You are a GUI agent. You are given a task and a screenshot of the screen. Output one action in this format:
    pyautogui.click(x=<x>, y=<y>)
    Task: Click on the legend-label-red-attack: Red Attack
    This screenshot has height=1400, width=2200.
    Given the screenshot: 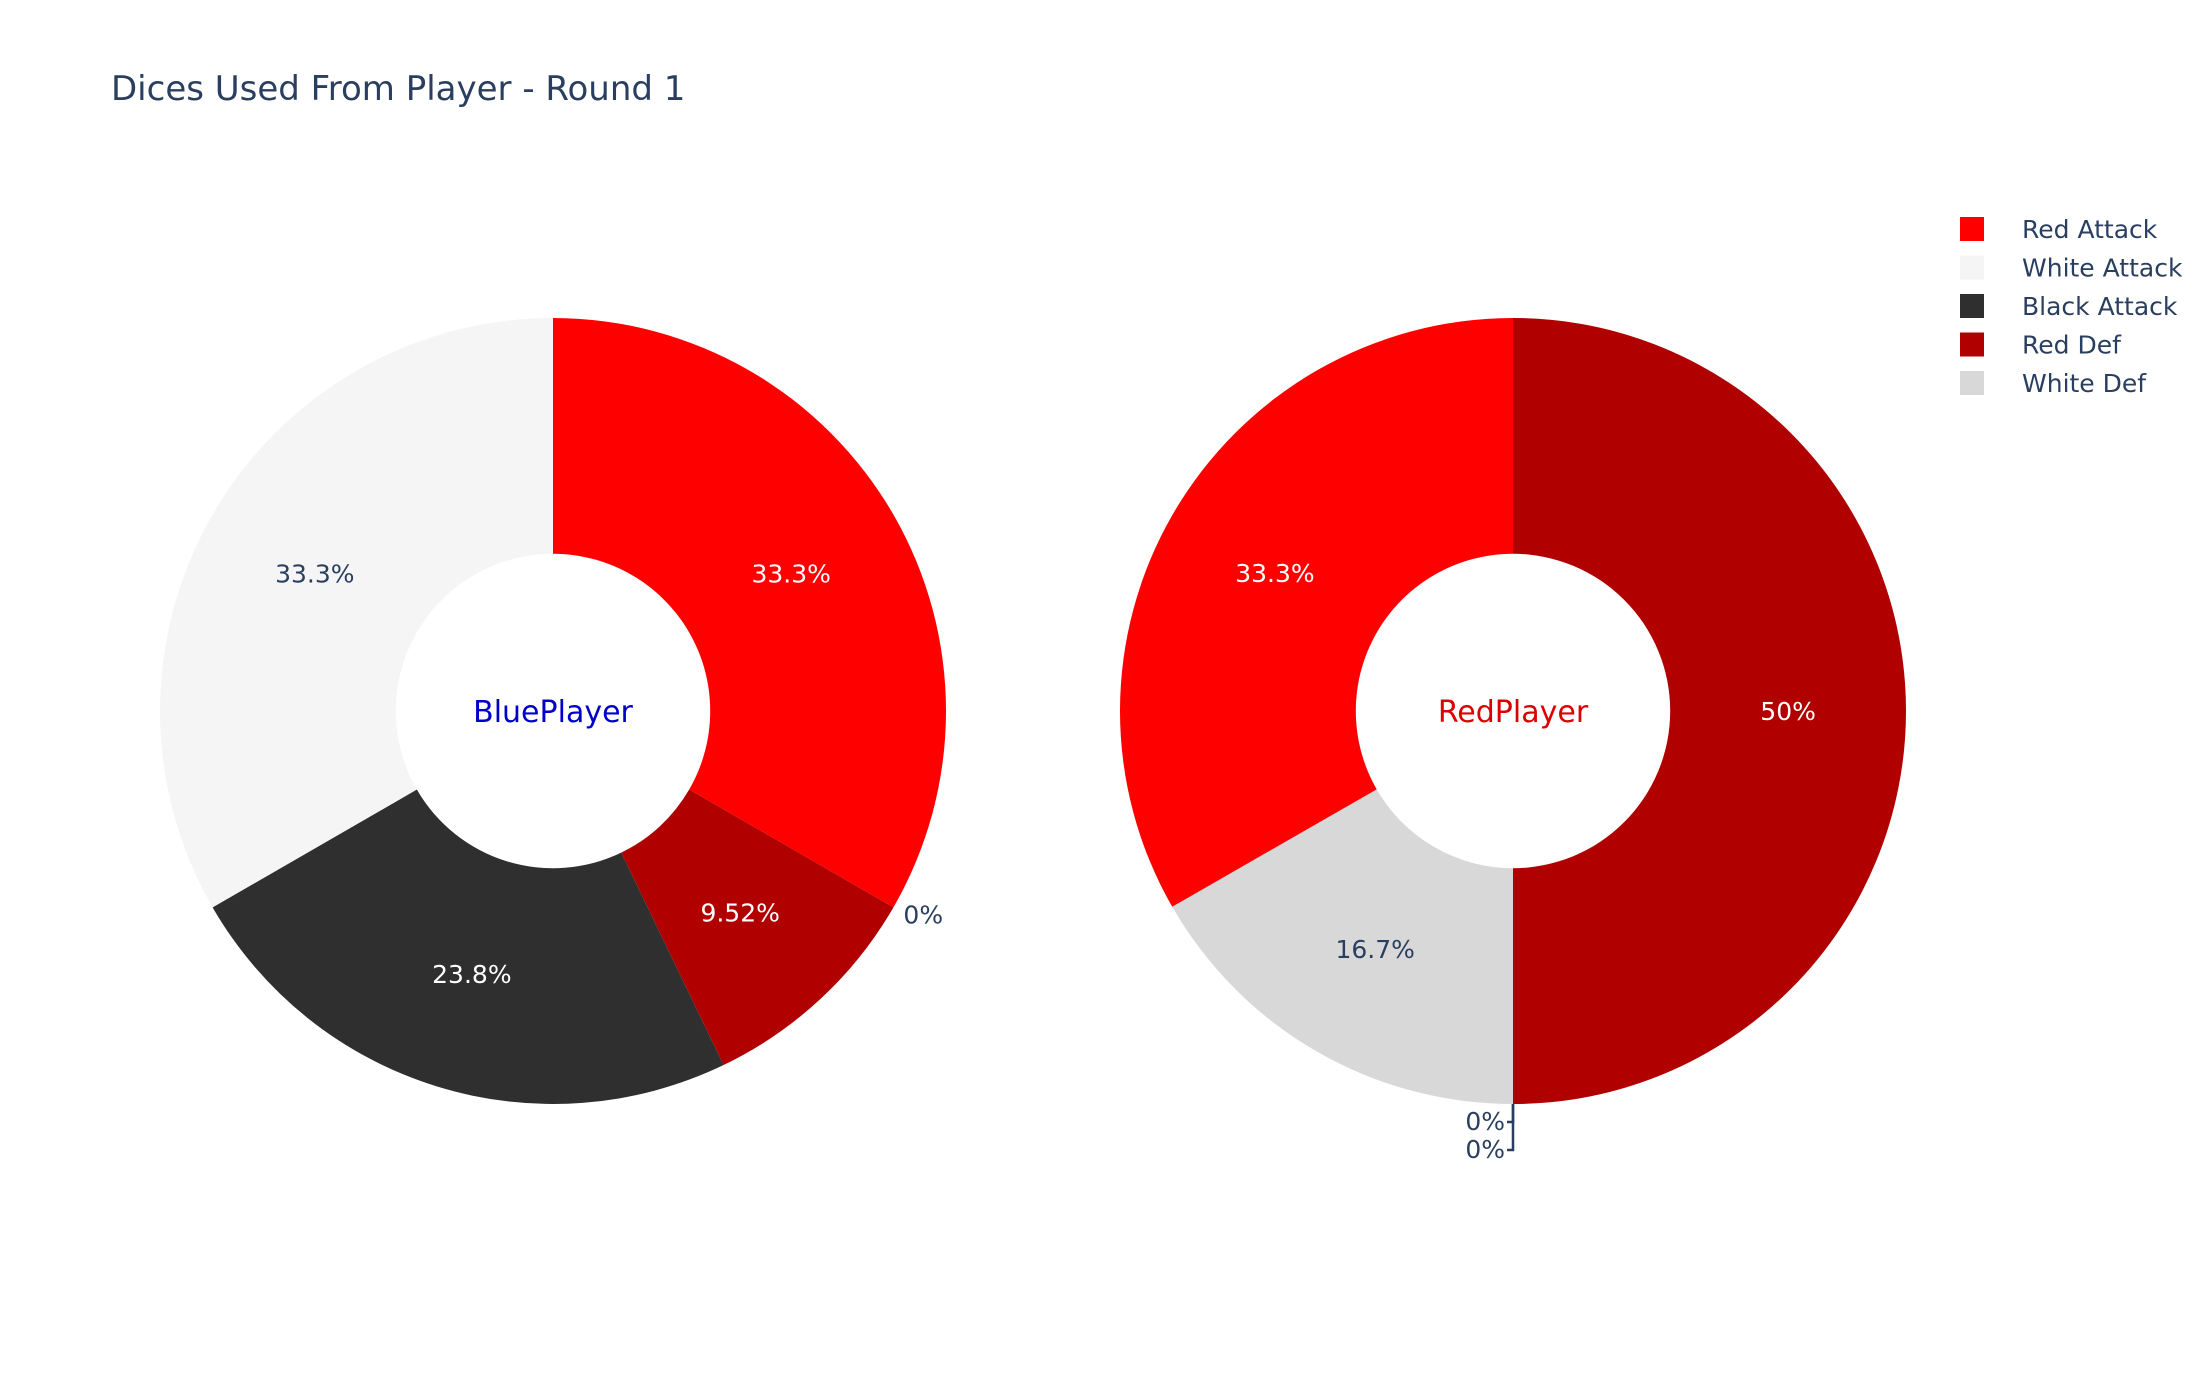 What is the action you would take?
    pyautogui.click(x=2090, y=229)
    